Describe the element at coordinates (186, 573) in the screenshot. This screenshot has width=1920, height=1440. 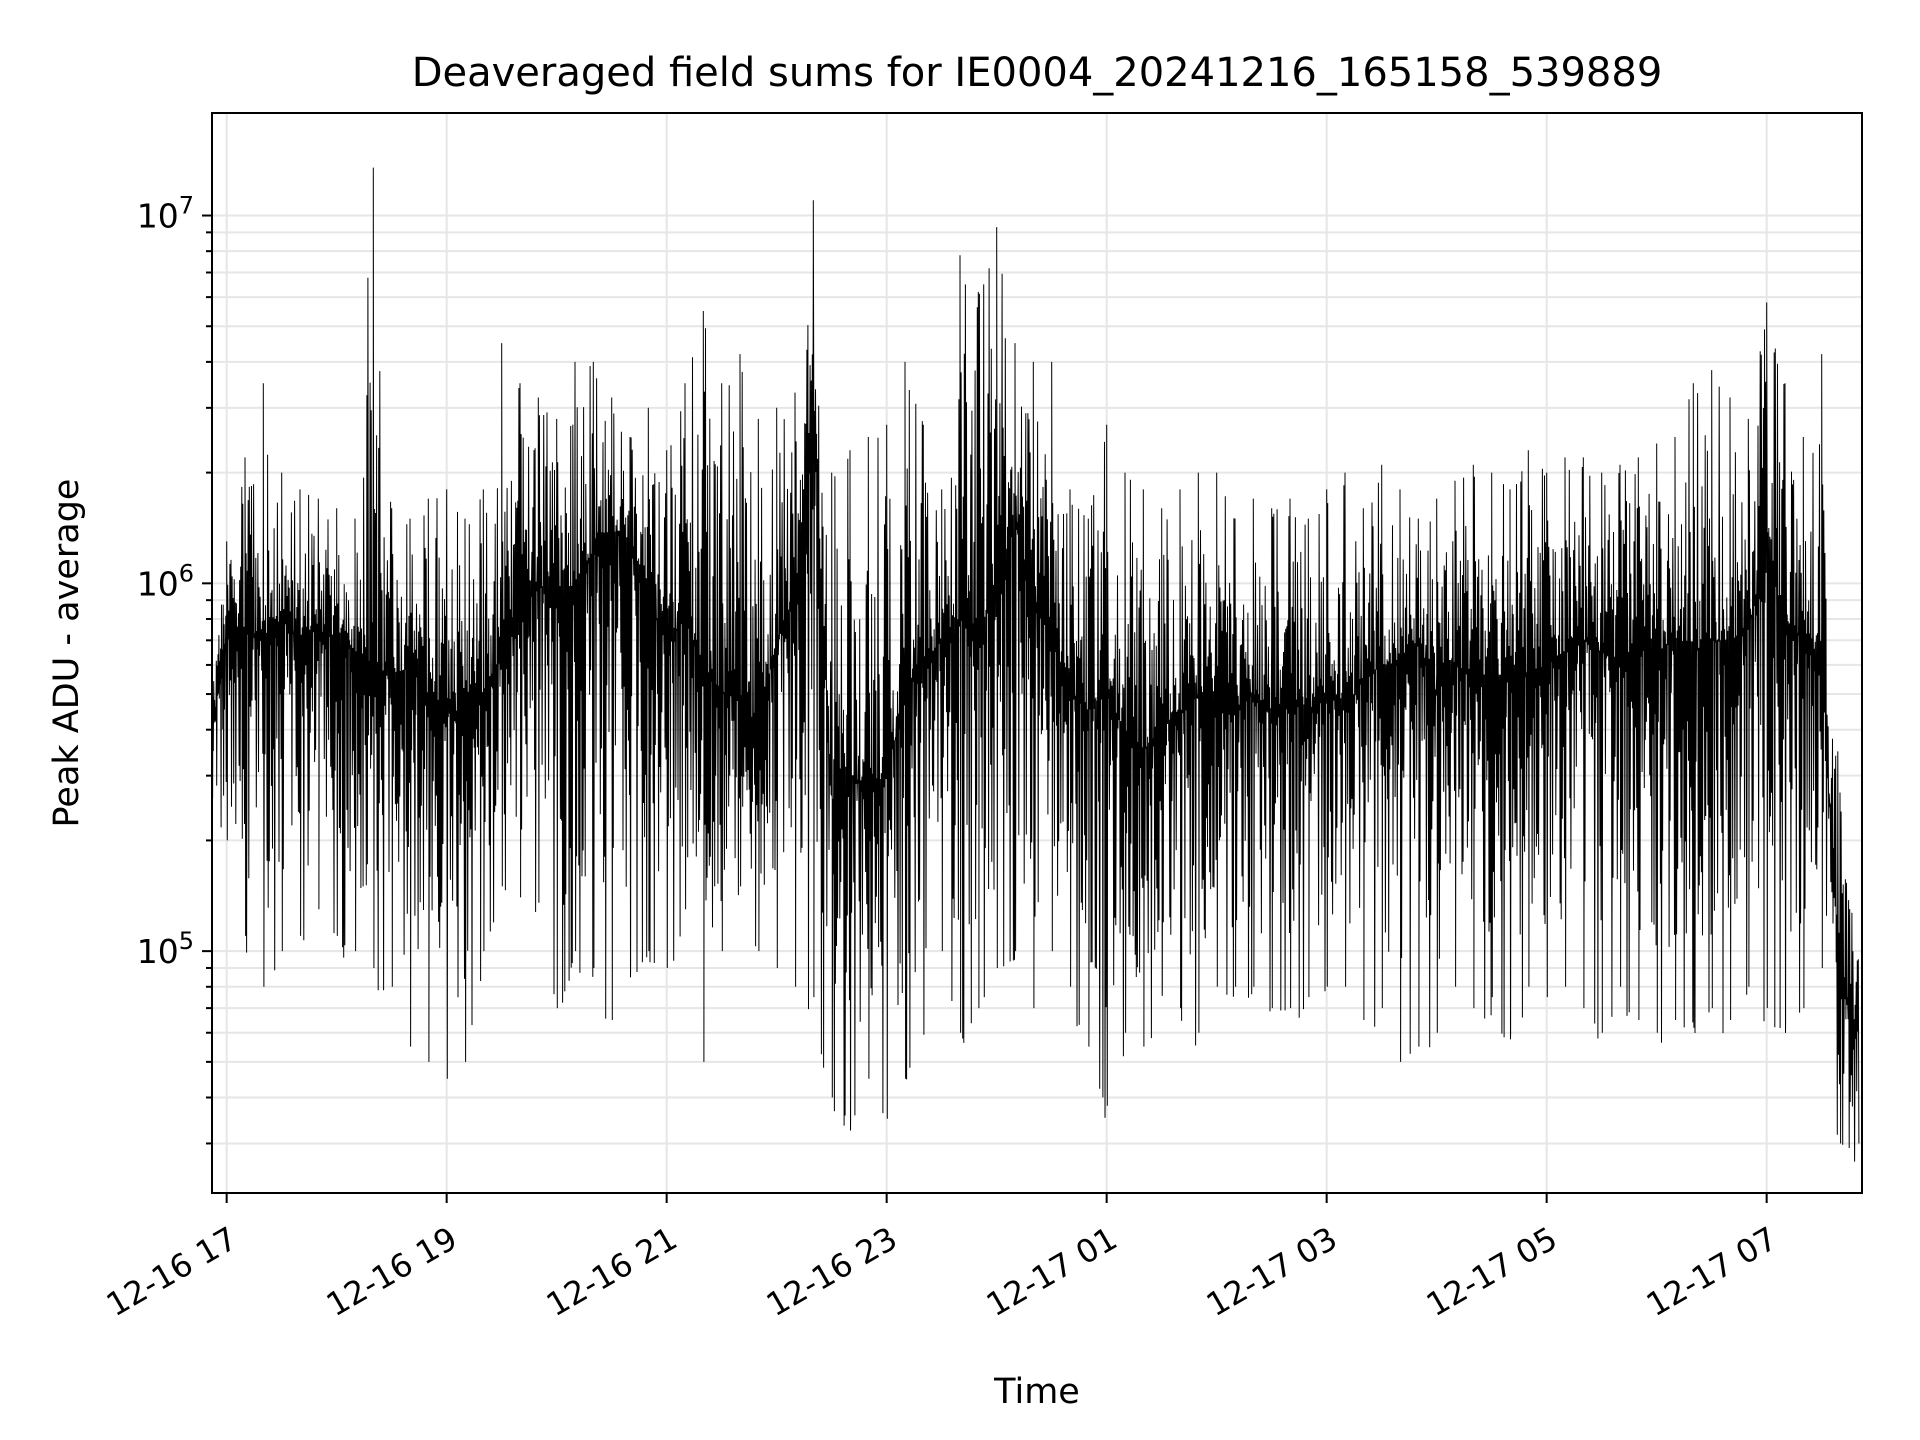
I see `y-tick-exponent: 6` at that location.